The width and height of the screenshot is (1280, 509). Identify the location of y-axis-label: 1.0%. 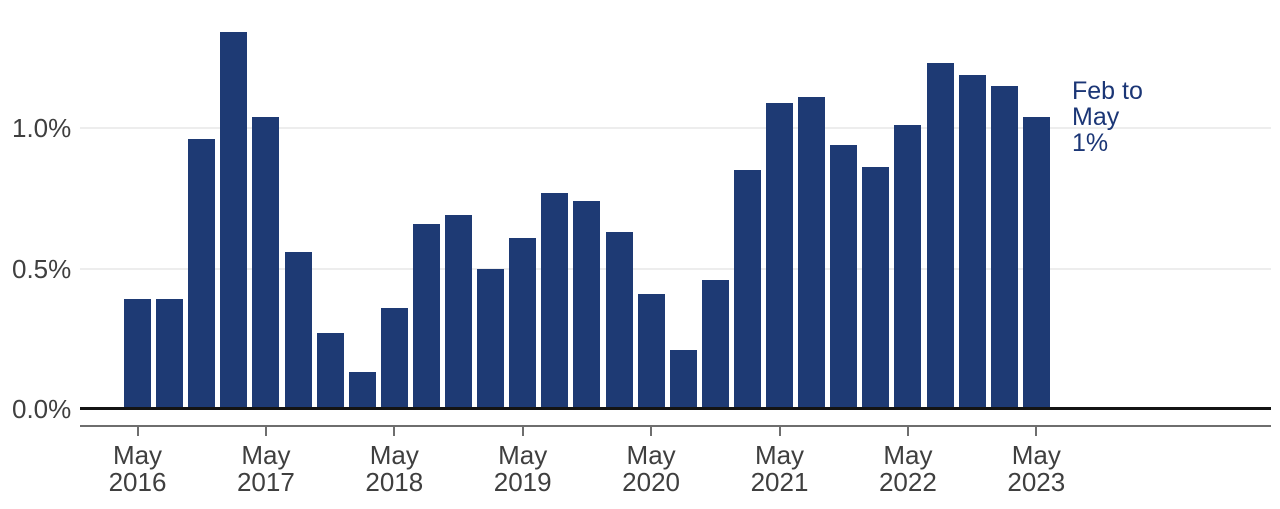
(42, 128).